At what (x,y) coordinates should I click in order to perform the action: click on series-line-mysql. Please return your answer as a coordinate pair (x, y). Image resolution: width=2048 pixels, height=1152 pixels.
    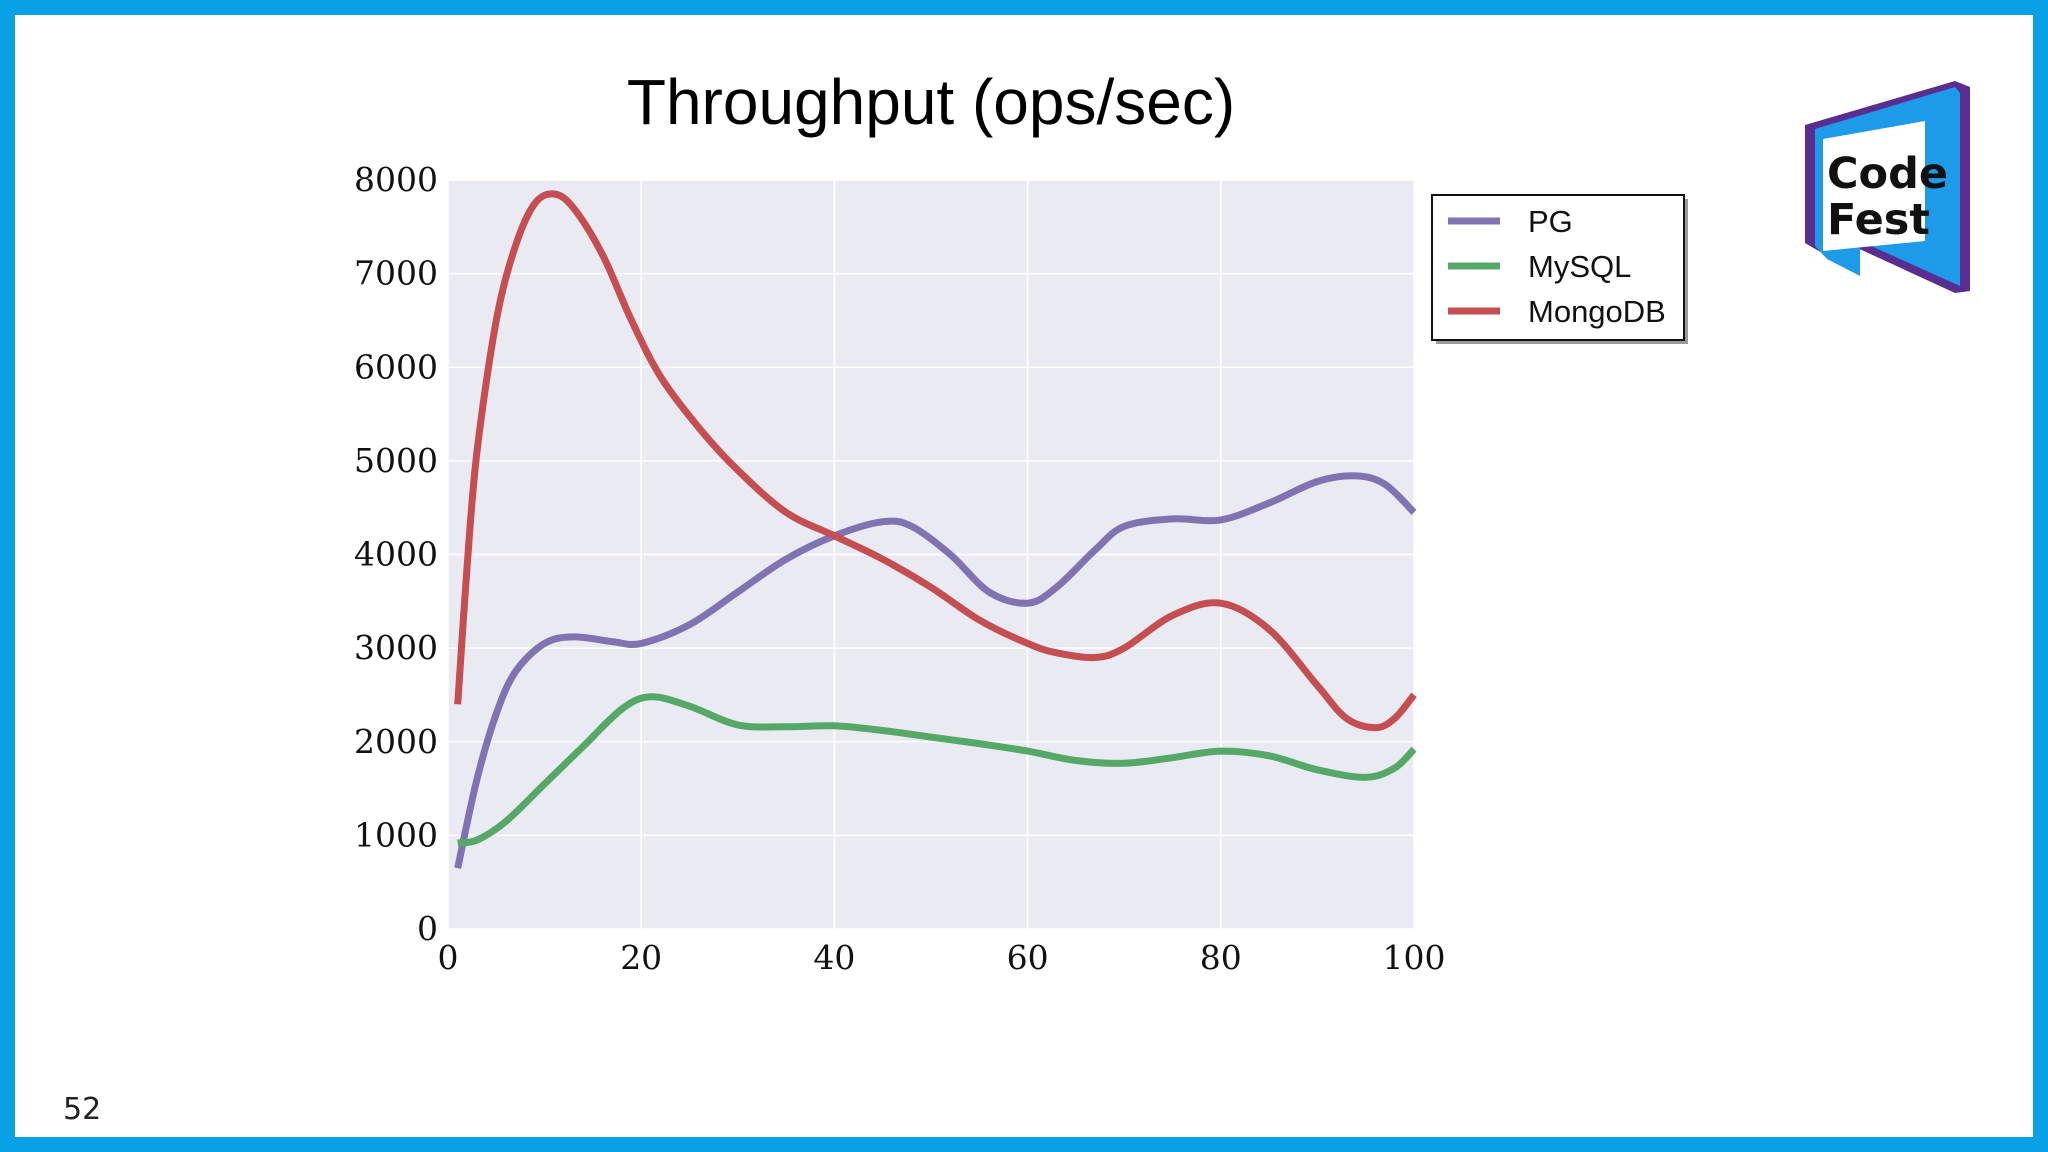
    Looking at the image, I should click on (937, 770).